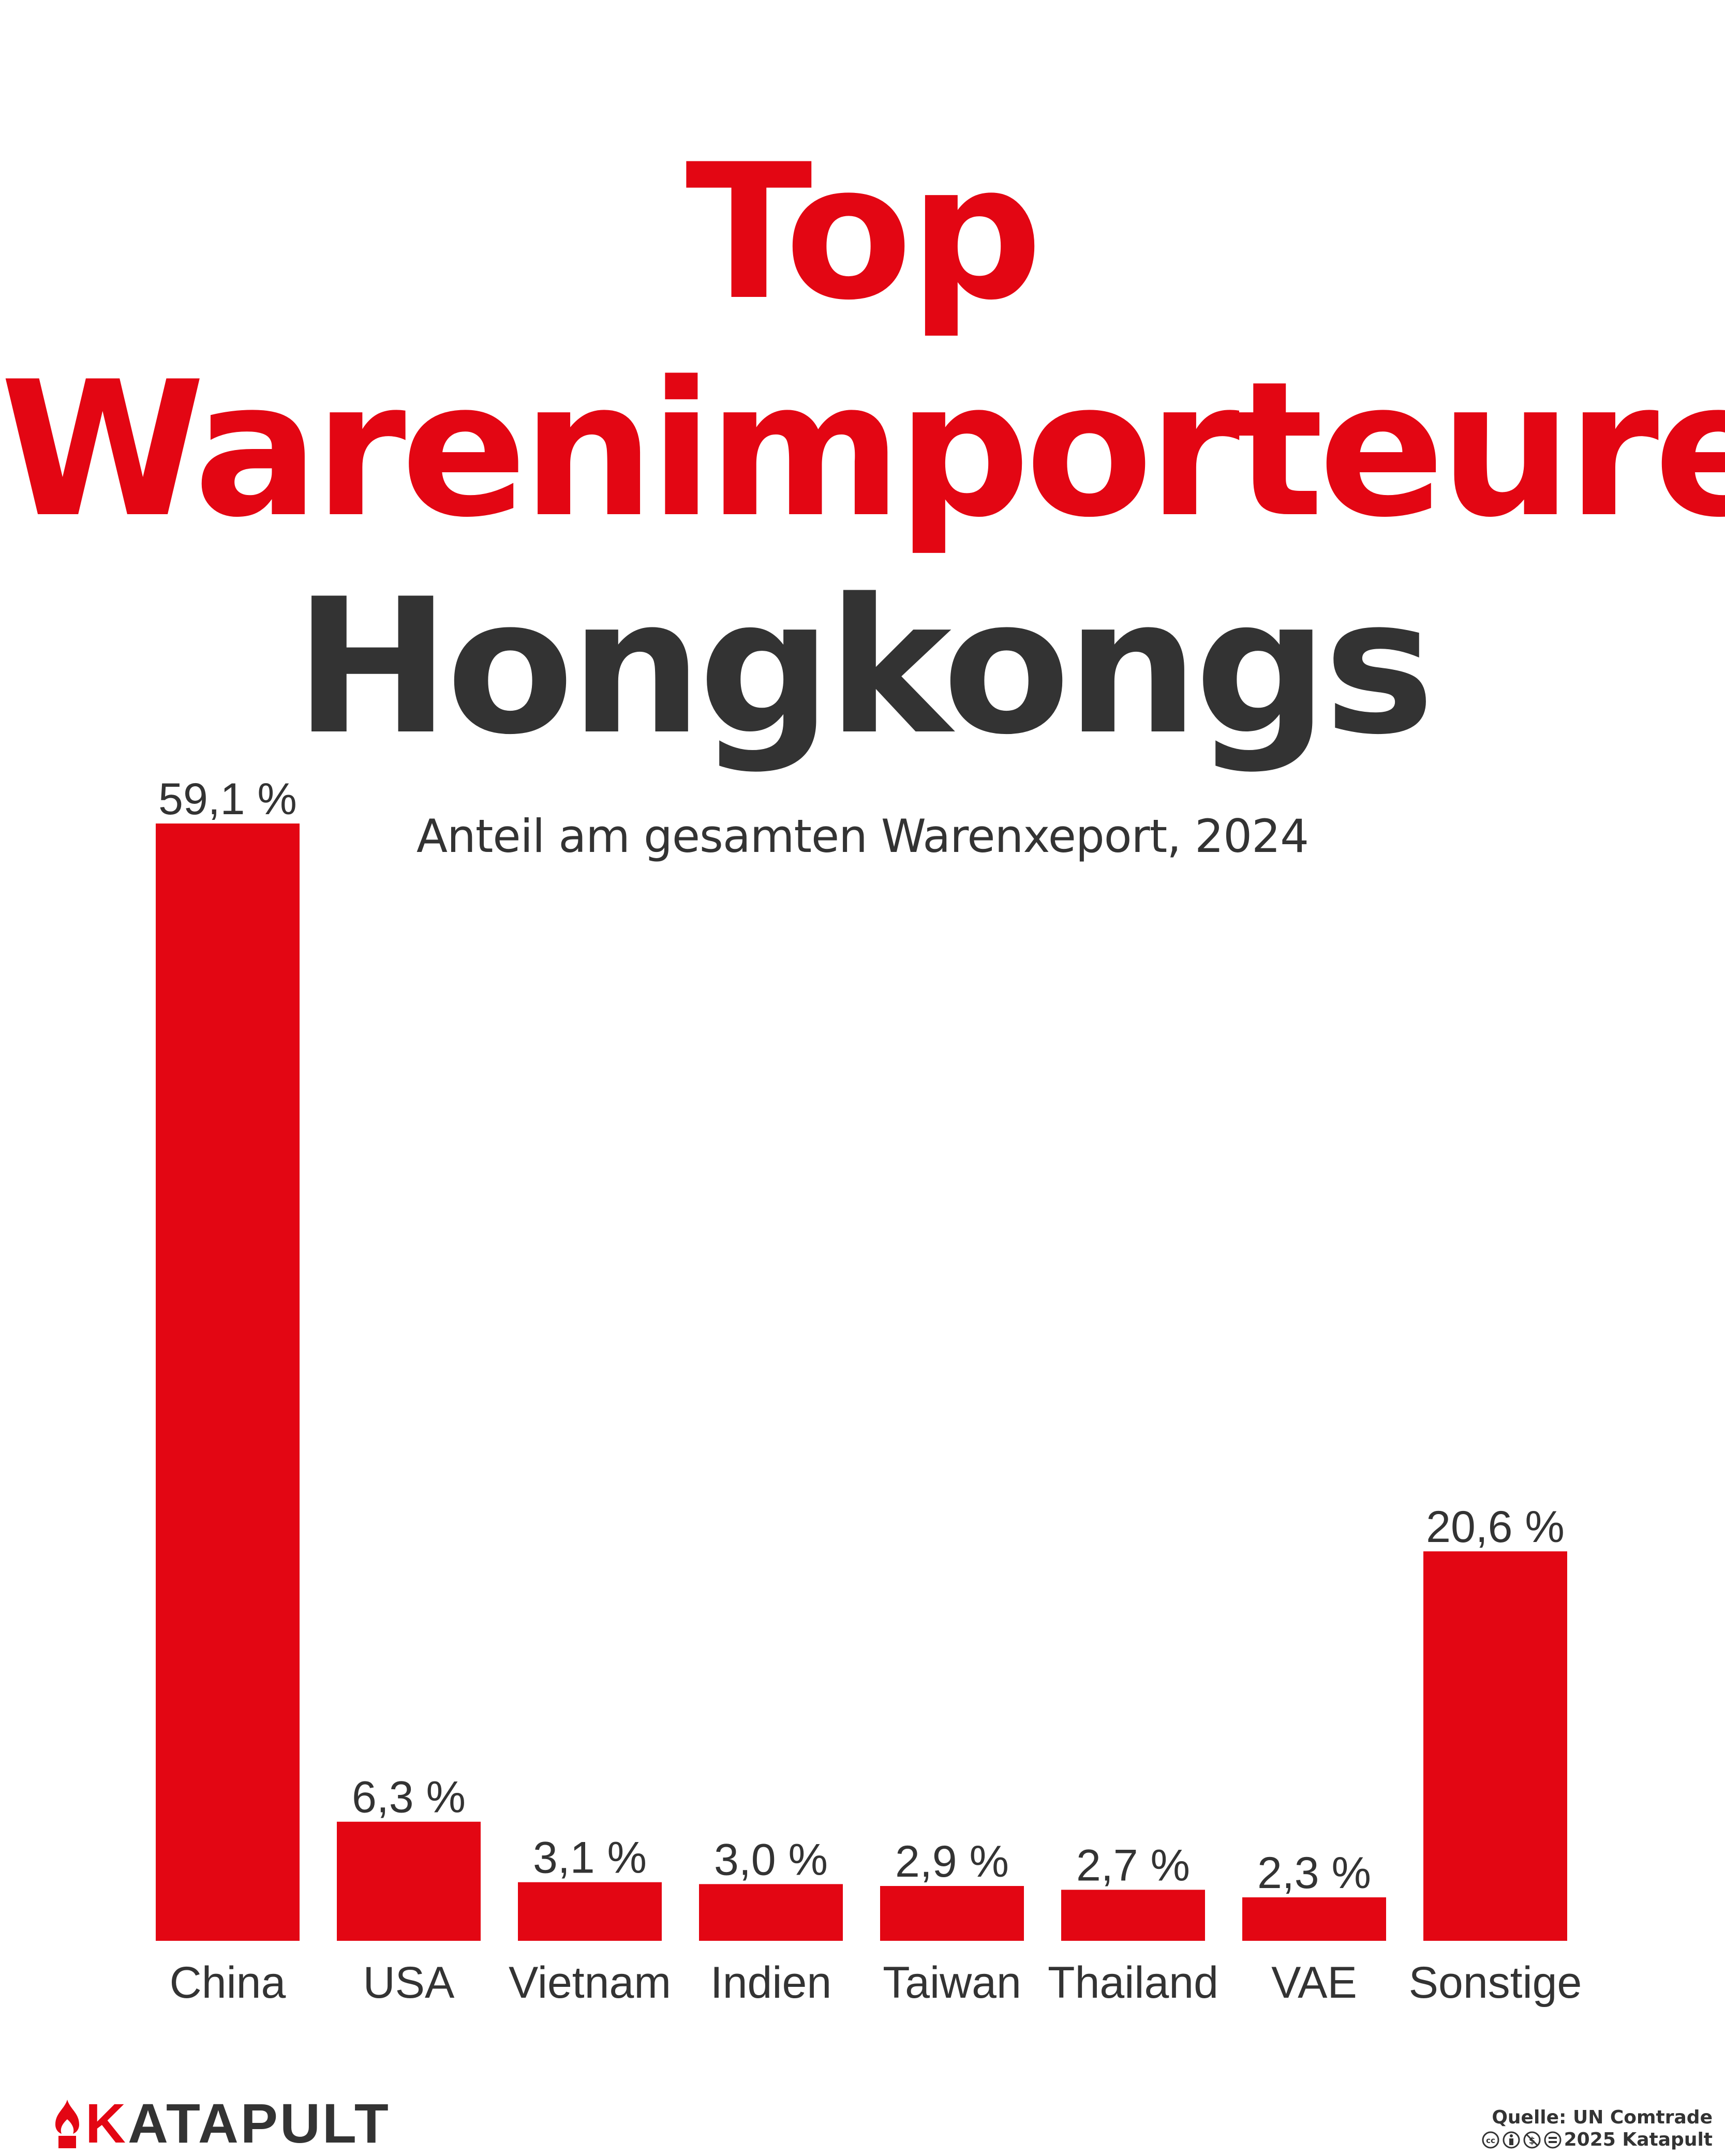 This screenshot has width=1725, height=2156. I want to click on source-text: Quelle: UN Comtrade, so click(1602, 2117).